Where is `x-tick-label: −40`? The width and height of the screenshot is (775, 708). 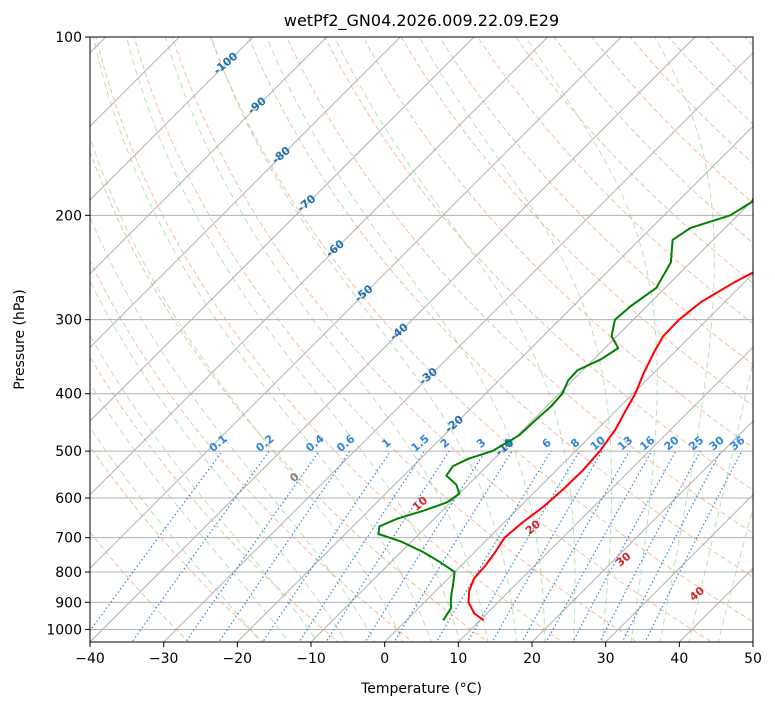 x-tick-label: −40 is located at coordinates (90, 659).